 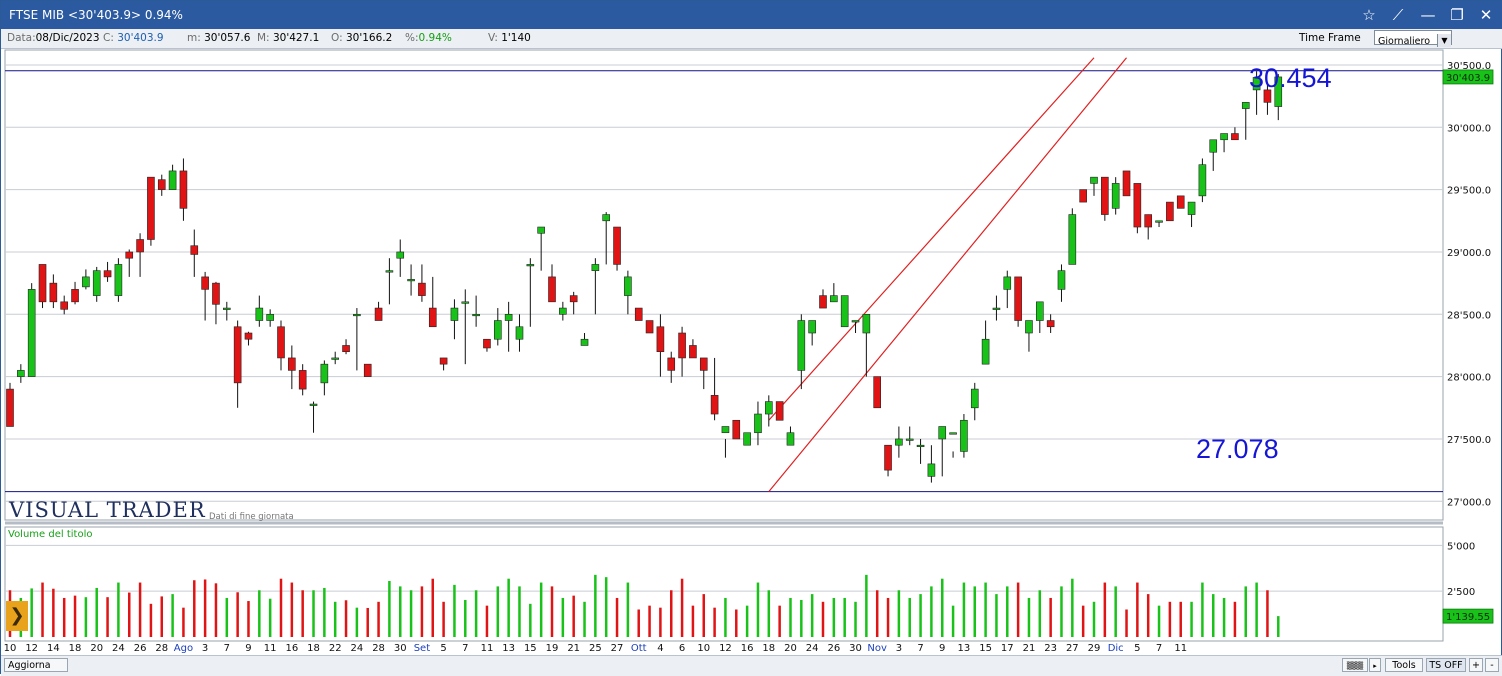 What do you see at coordinates (682, 648) in the screenshot?
I see `x-tick-label: 6` at bounding box center [682, 648].